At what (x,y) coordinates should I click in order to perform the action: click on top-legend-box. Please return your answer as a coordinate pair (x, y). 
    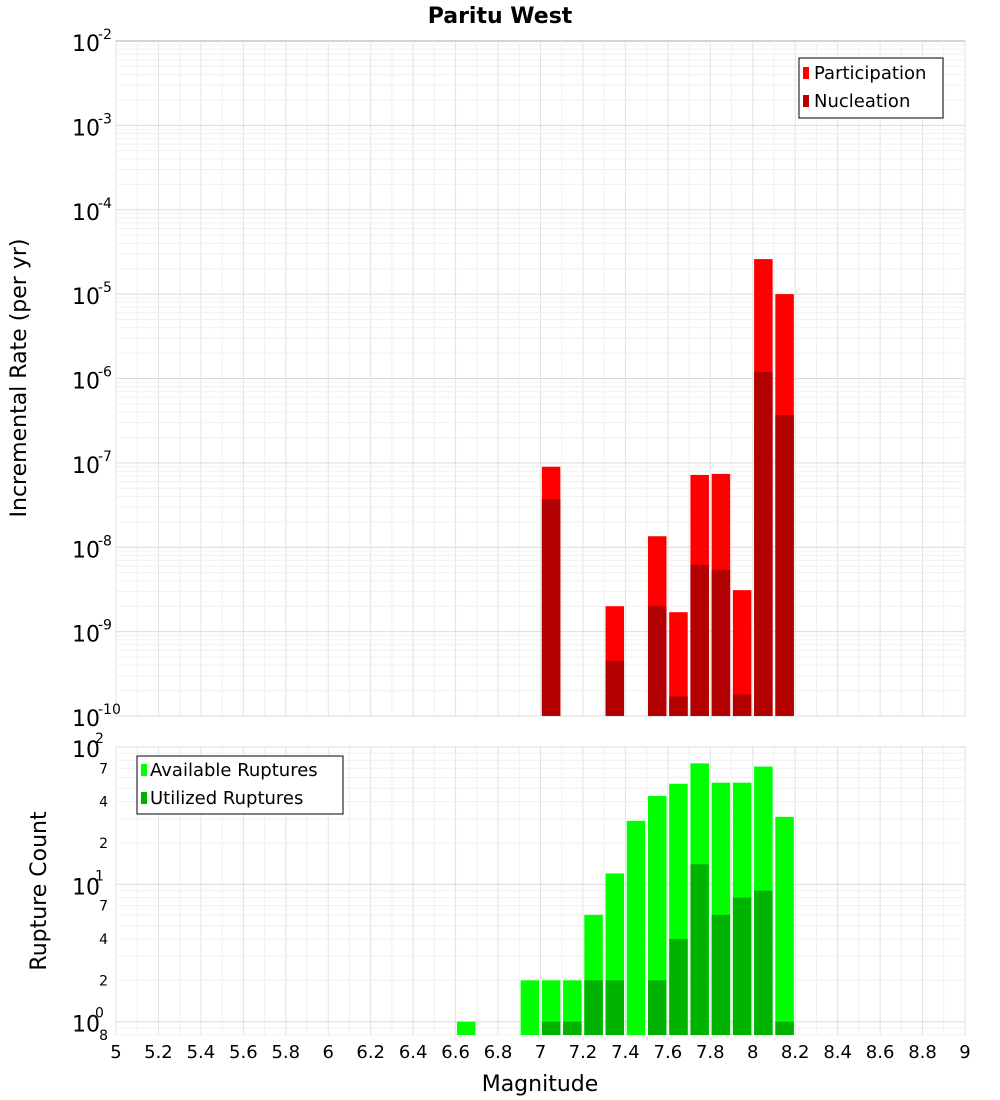
    Looking at the image, I should click on (871, 88).